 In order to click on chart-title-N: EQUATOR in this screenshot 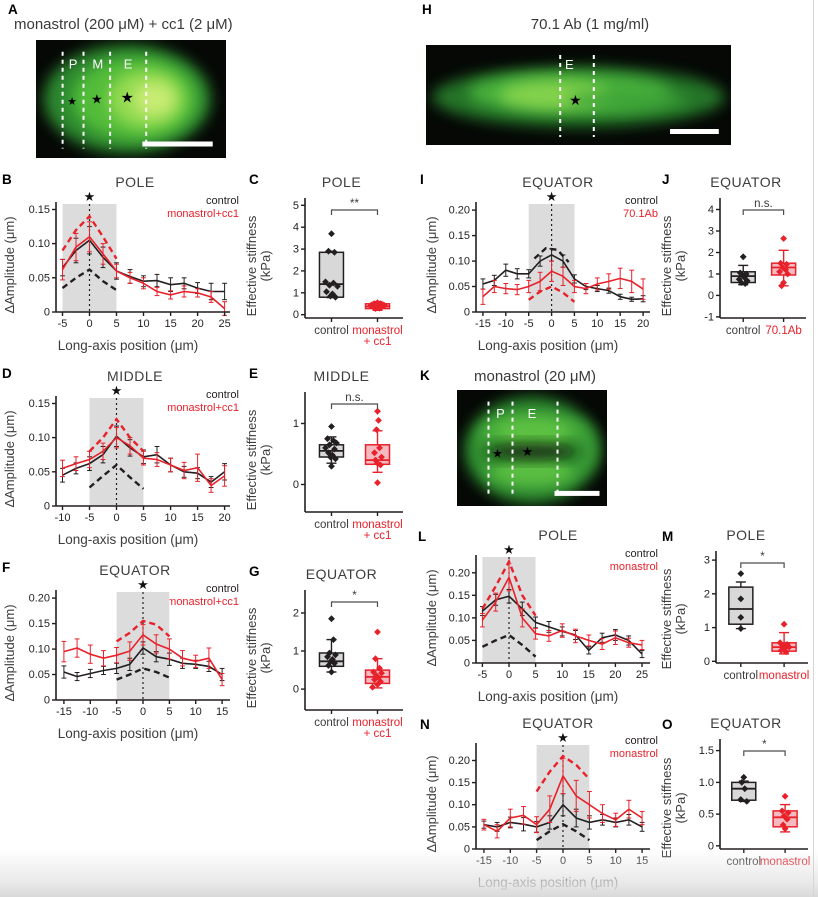, I will do `click(558, 723)`.